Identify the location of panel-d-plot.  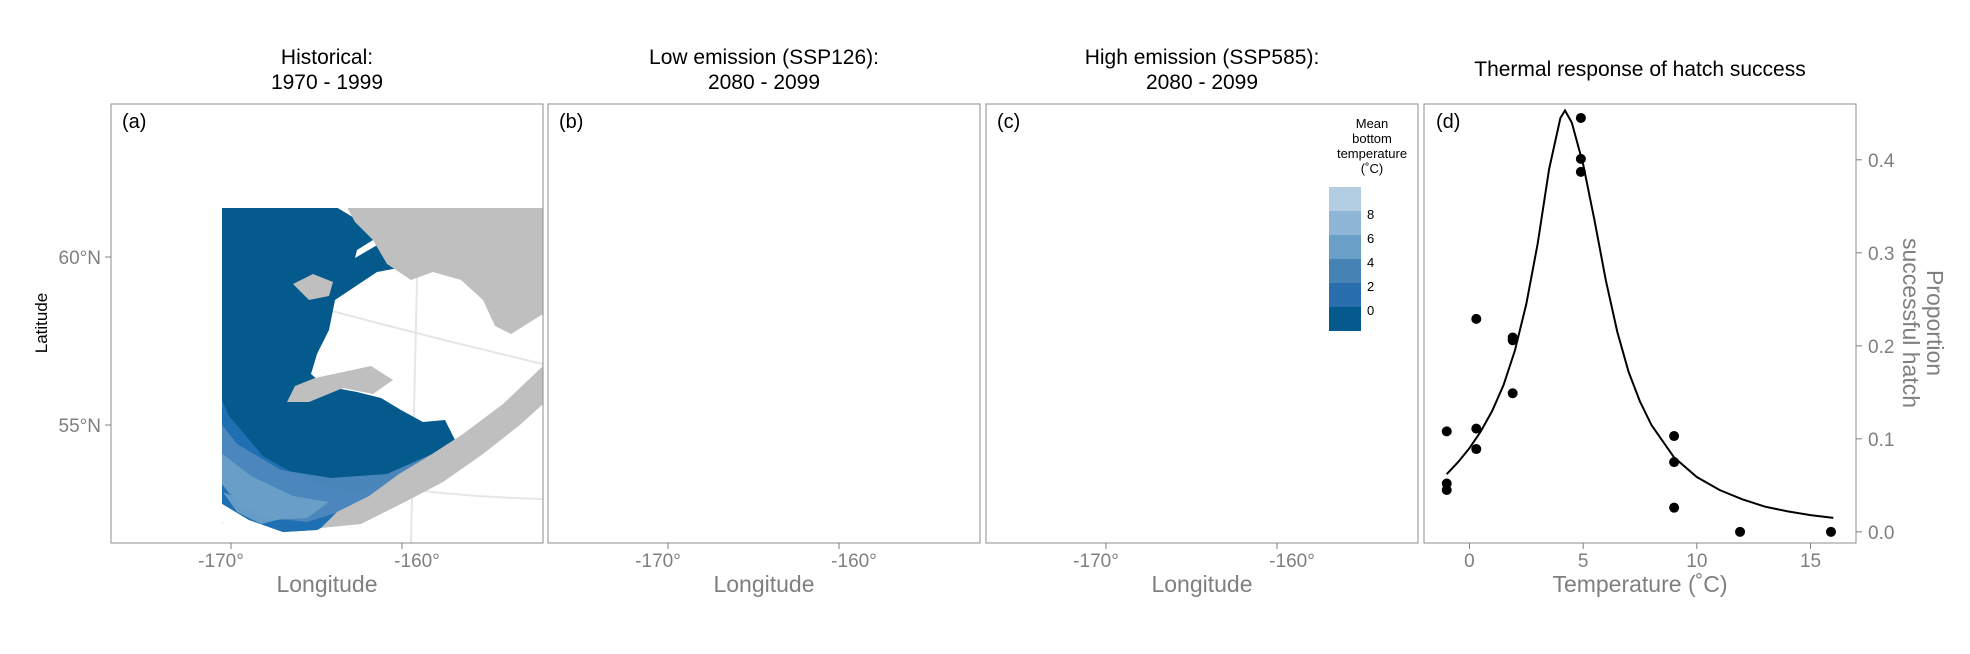
(1638, 322).